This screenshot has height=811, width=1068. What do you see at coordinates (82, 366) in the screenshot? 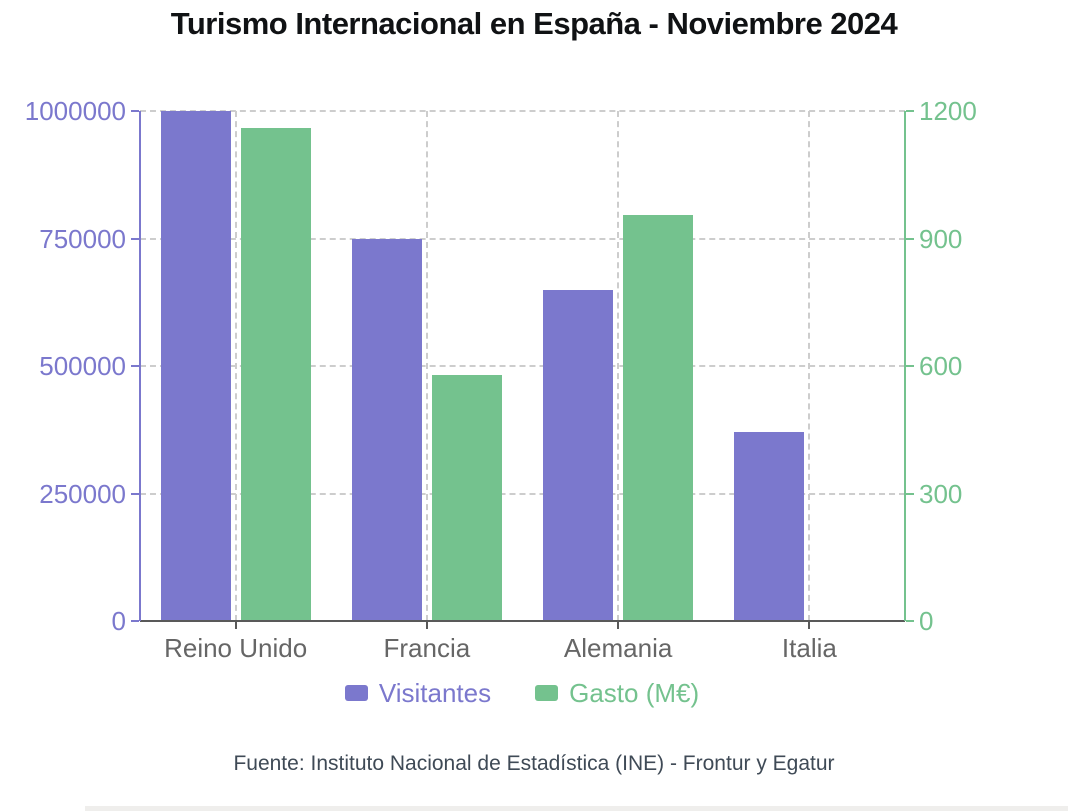
I see `y-axis-left-label: 500000` at bounding box center [82, 366].